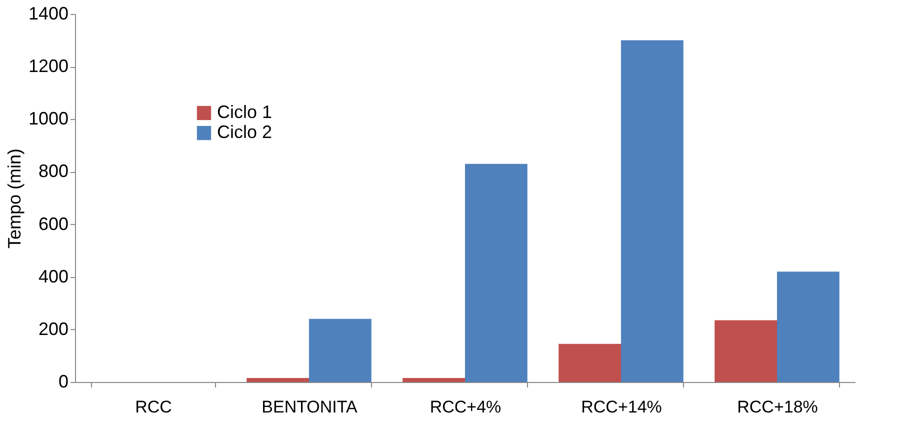 The height and width of the screenshot is (439, 913). What do you see at coordinates (53, 276) in the screenshot?
I see `y-tick-label: 400` at bounding box center [53, 276].